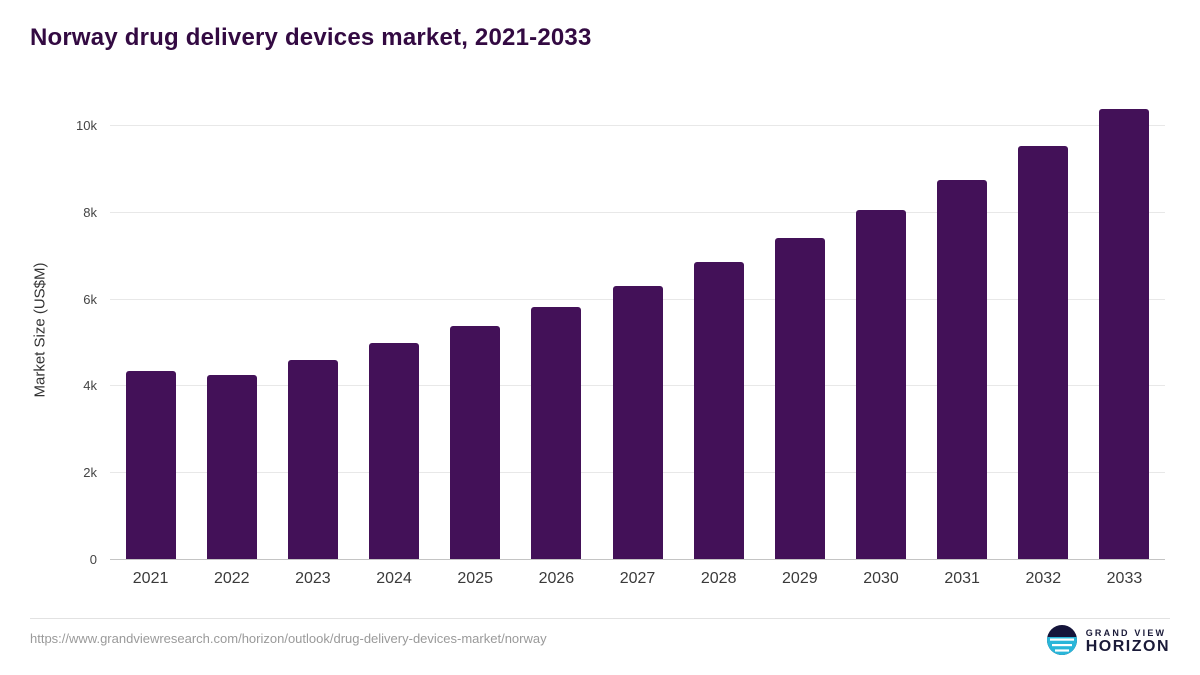 This screenshot has width=1200, height=675. What do you see at coordinates (90, 299) in the screenshot?
I see `y-tick-label: 6k` at bounding box center [90, 299].